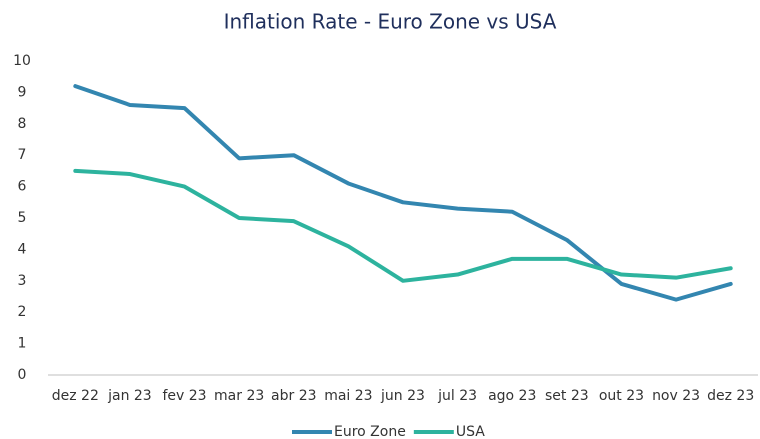  What do you see at coordinates (239, 396) in the screenshot?
I see `x-tick-label: mar 23` at bounding box center [239, 396].